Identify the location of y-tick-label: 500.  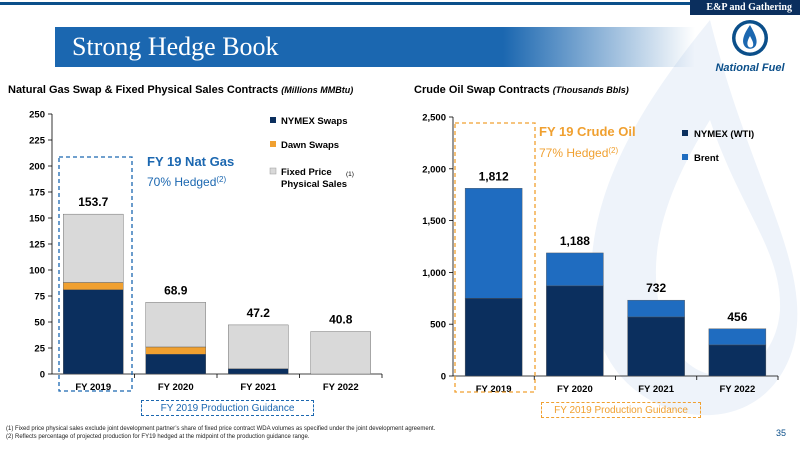
(438, 325).